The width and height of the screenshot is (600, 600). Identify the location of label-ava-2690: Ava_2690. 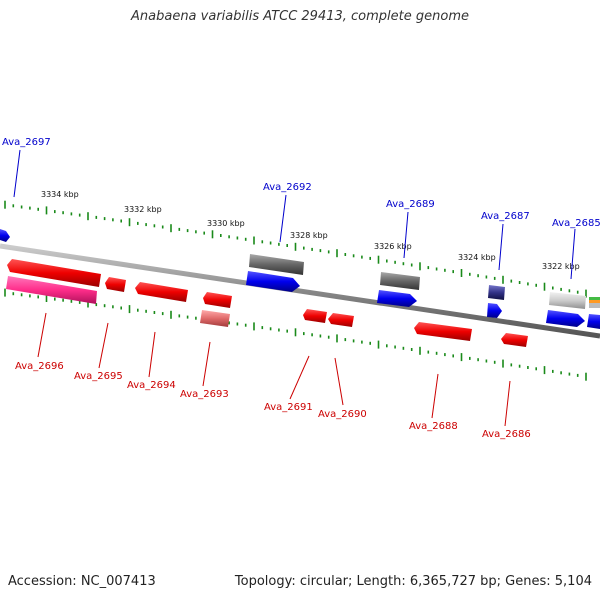
(342, 414).